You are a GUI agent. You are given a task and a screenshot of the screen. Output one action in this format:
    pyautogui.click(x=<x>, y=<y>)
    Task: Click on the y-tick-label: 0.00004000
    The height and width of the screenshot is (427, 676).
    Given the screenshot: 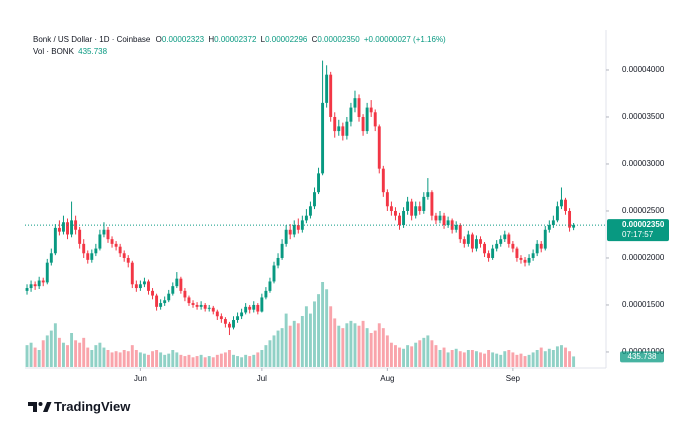 What is the action you would take?
    pyautogui.click(x=643, y=69)
    